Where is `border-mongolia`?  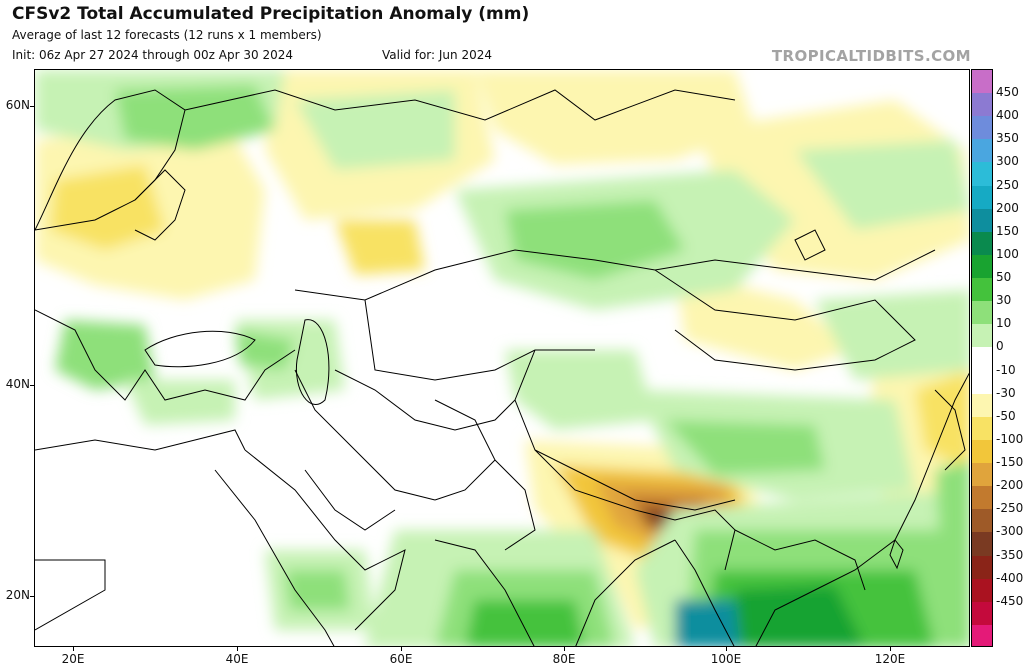 border-mongolia is located at coordinates (785, 320).